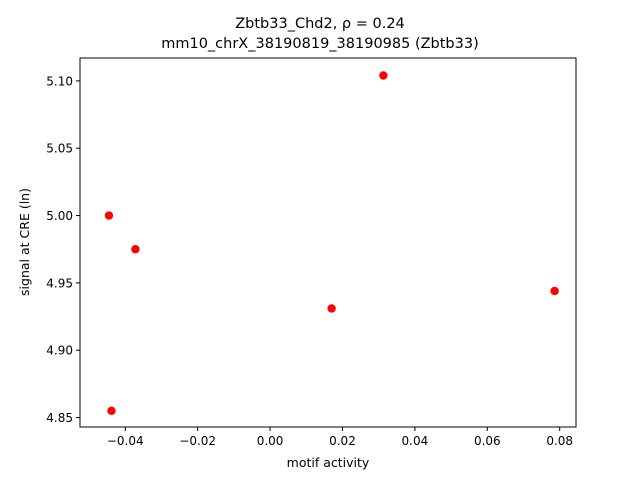 This screenshot has height=480, width=640. I want to click on x-tick-label: 0.08, so click(559, 441).